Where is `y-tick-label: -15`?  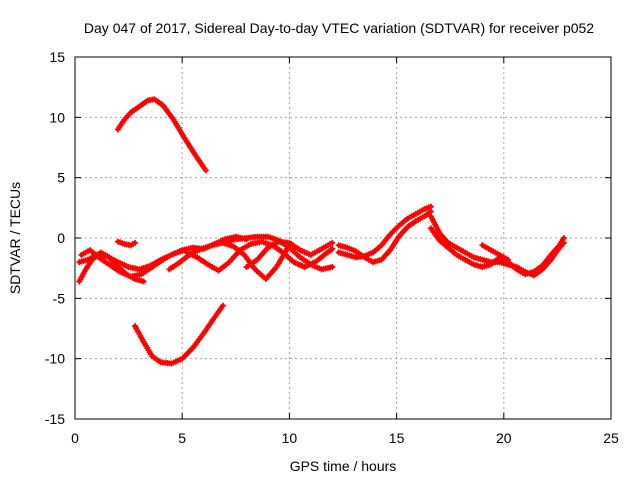
y-tick-label: -15 is located at coordinates (55, 419).